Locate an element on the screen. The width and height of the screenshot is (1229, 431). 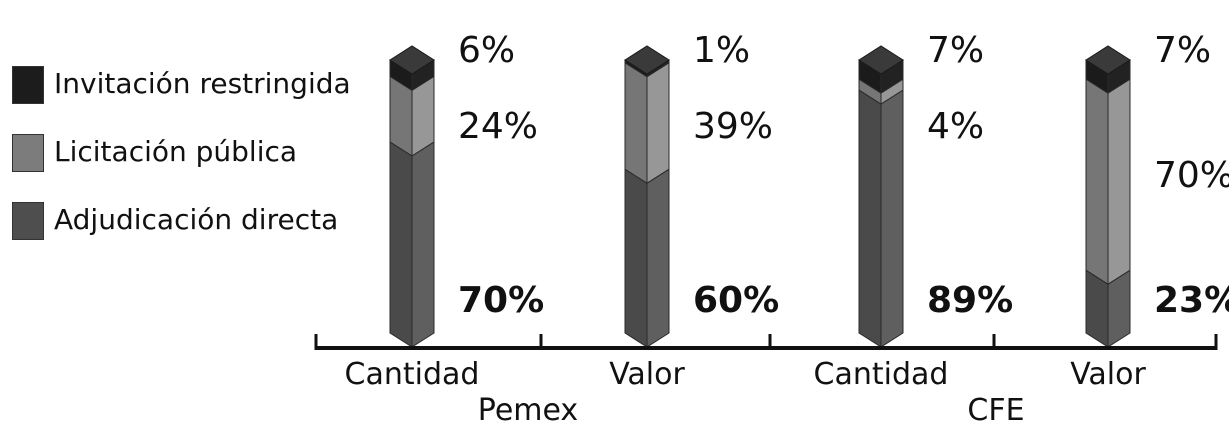
data-label: 24% is located at coordinates (498, 126).